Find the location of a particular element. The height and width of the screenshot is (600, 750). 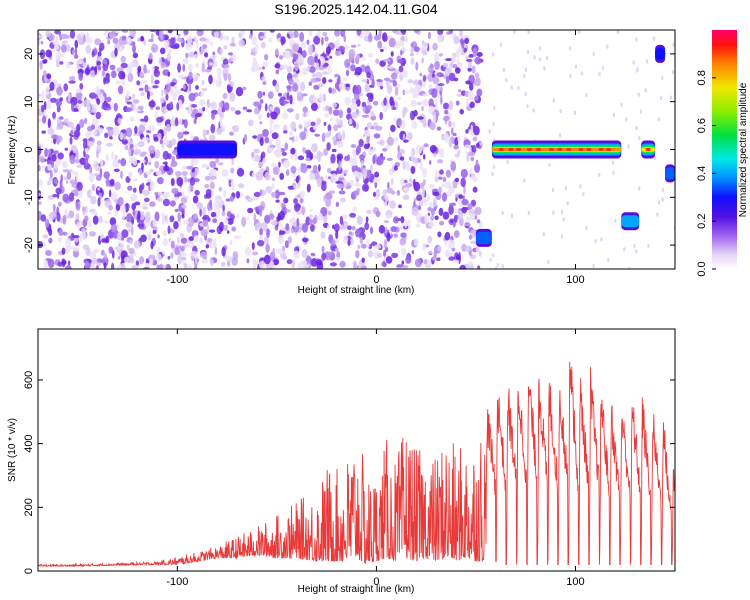

colorbar-tick-label: 0.4 is located at coordinates (702, 173).